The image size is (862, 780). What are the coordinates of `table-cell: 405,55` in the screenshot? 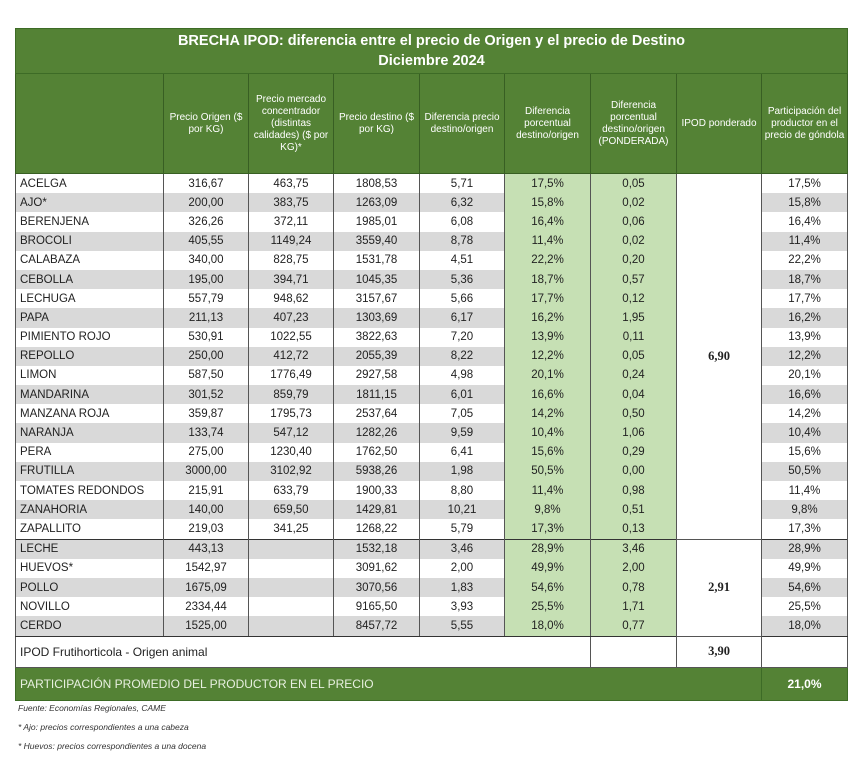 It's located at (206, 241).